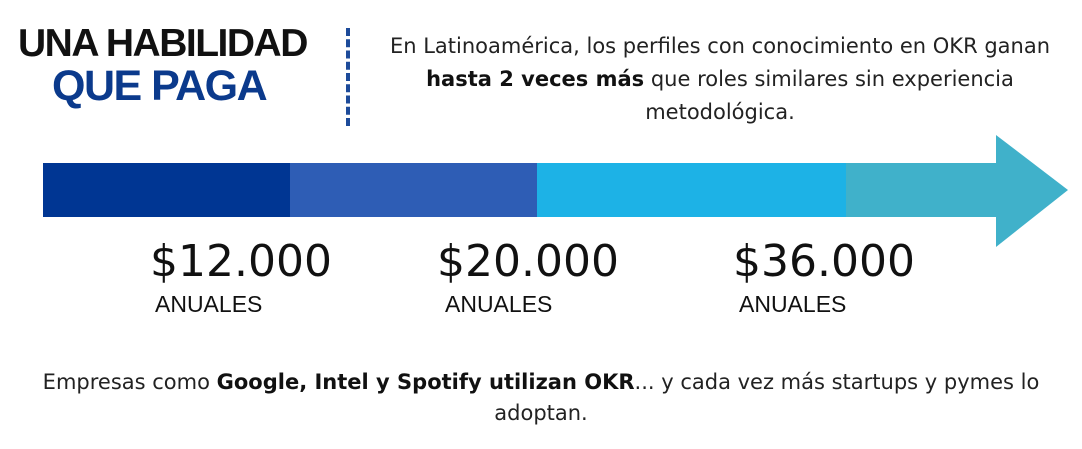 The image size is (1082, 449). I want to click on dashed-divider, so click(348, 77).